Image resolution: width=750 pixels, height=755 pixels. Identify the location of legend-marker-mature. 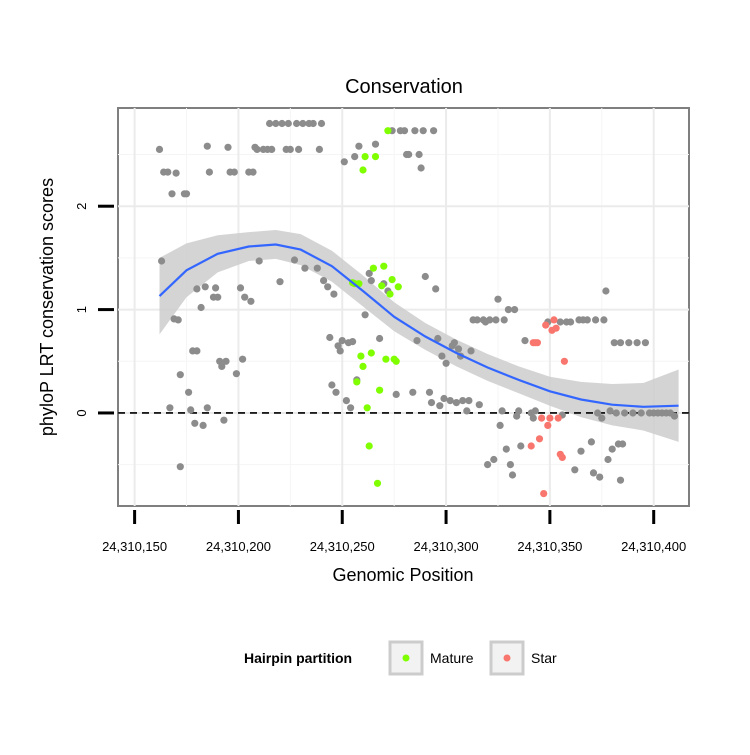
(406, 658).